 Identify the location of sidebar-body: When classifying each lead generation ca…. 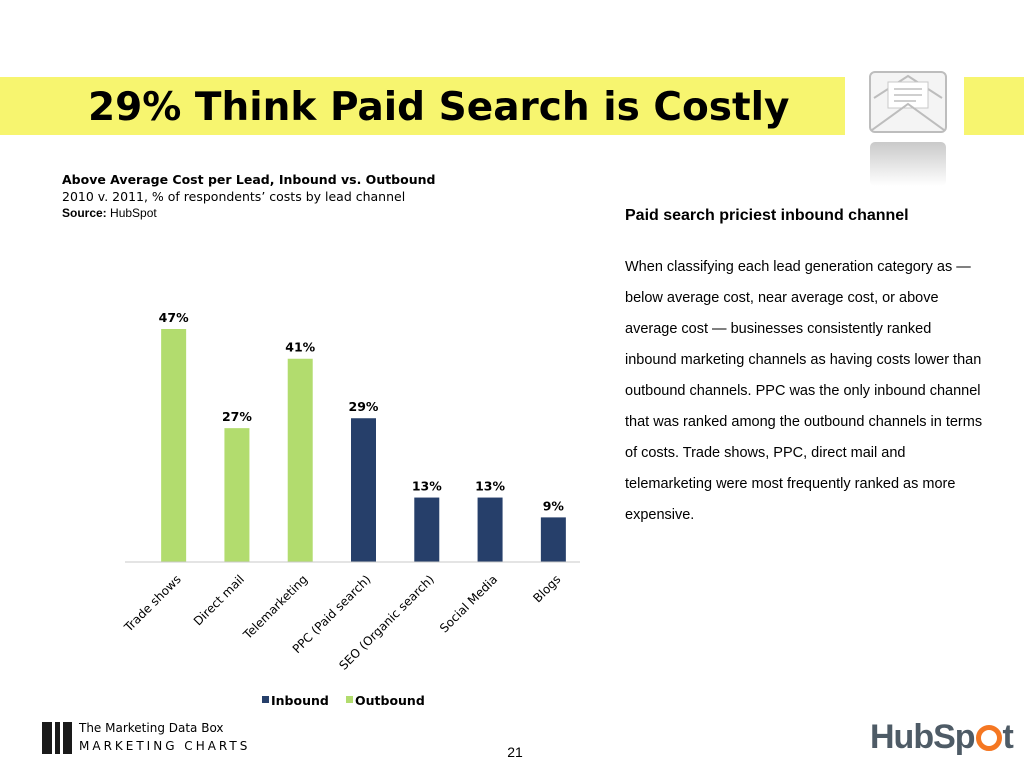
(804, 391).